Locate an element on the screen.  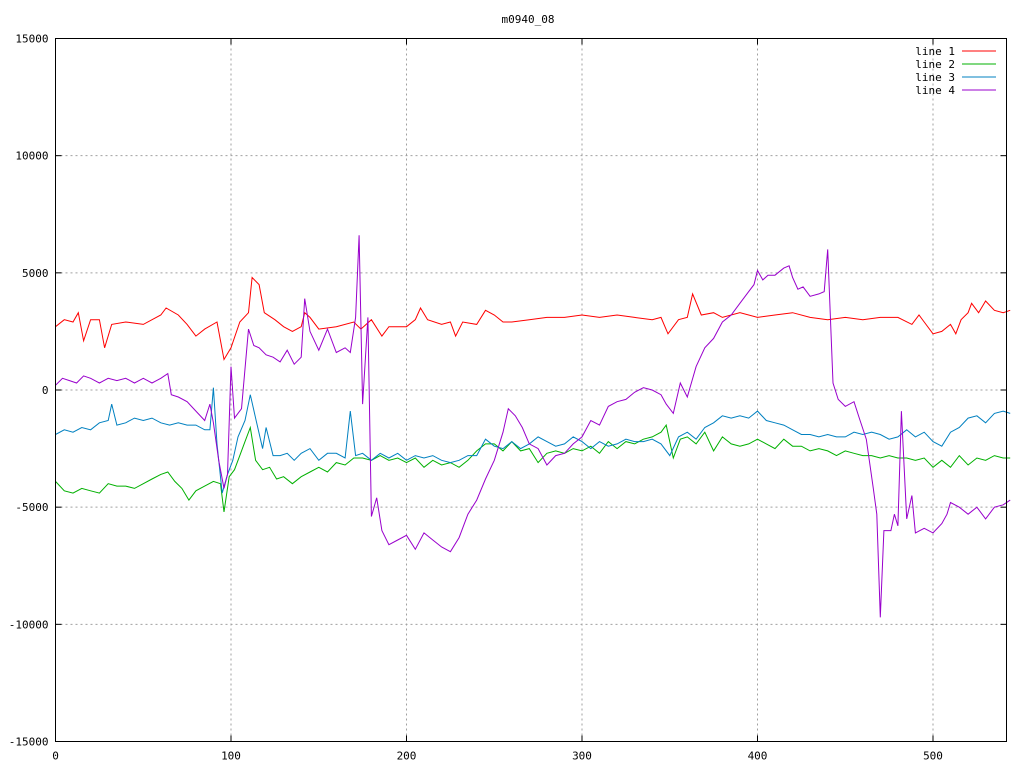
legend-label: line 2 is located at coordinates (935, 64).